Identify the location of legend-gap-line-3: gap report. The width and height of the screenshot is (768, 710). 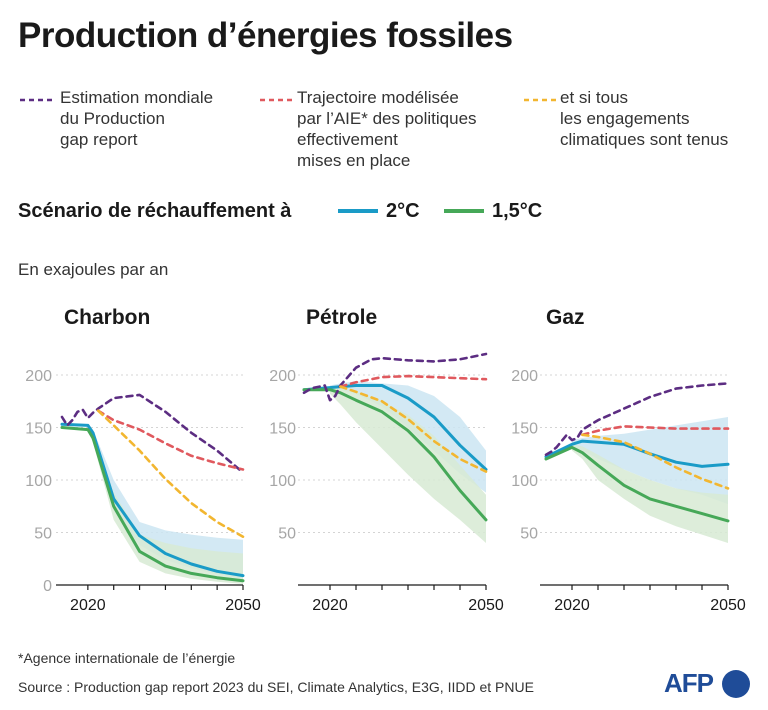
(99, 139).